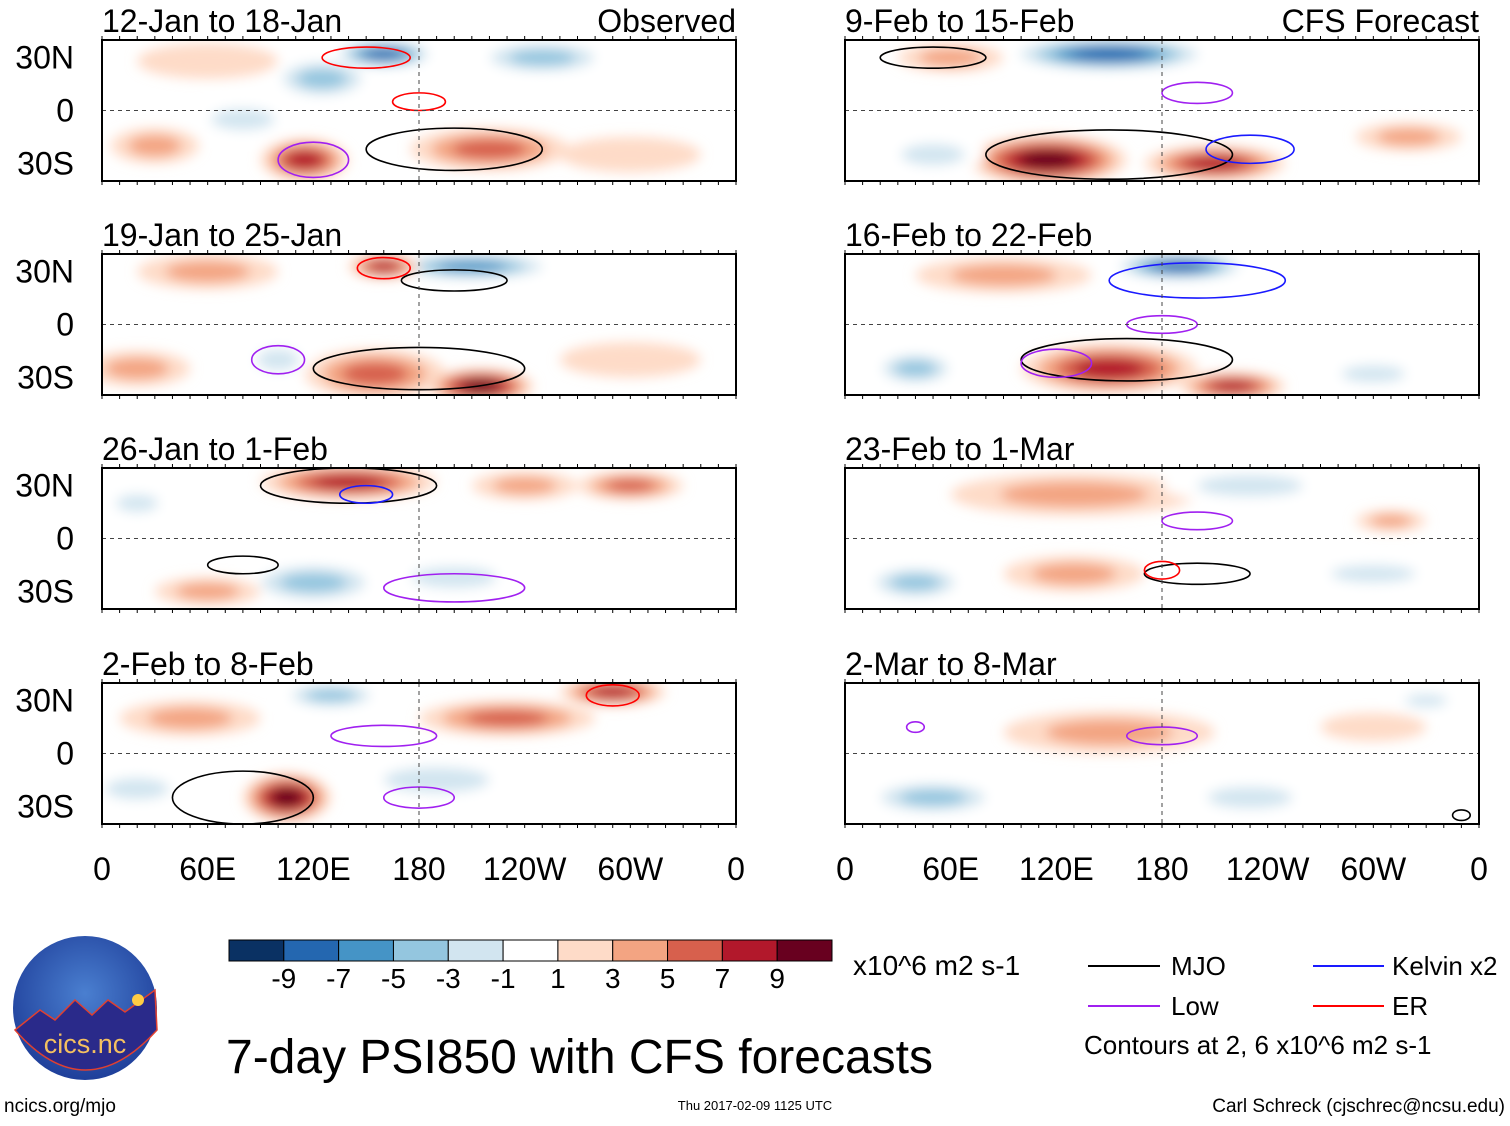 The height and width of the screenshot is (1126, 1510). I want to click on colorbar-units: x10^6 m2 s-1, so click(936, 965).